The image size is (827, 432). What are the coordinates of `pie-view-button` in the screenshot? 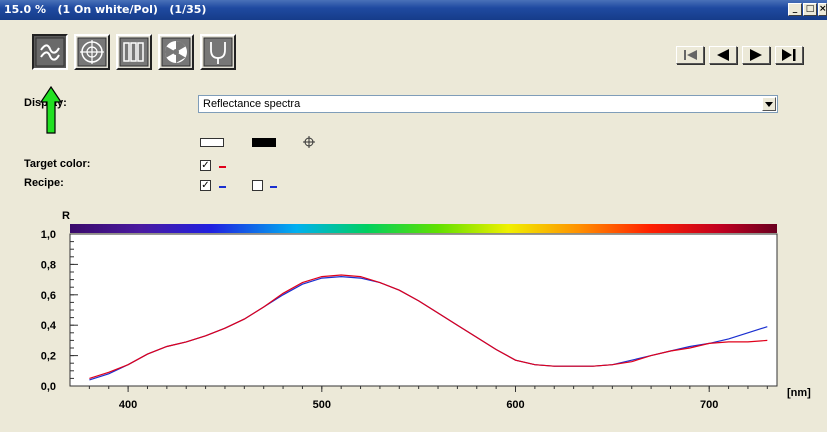 It's located at (176, 52).